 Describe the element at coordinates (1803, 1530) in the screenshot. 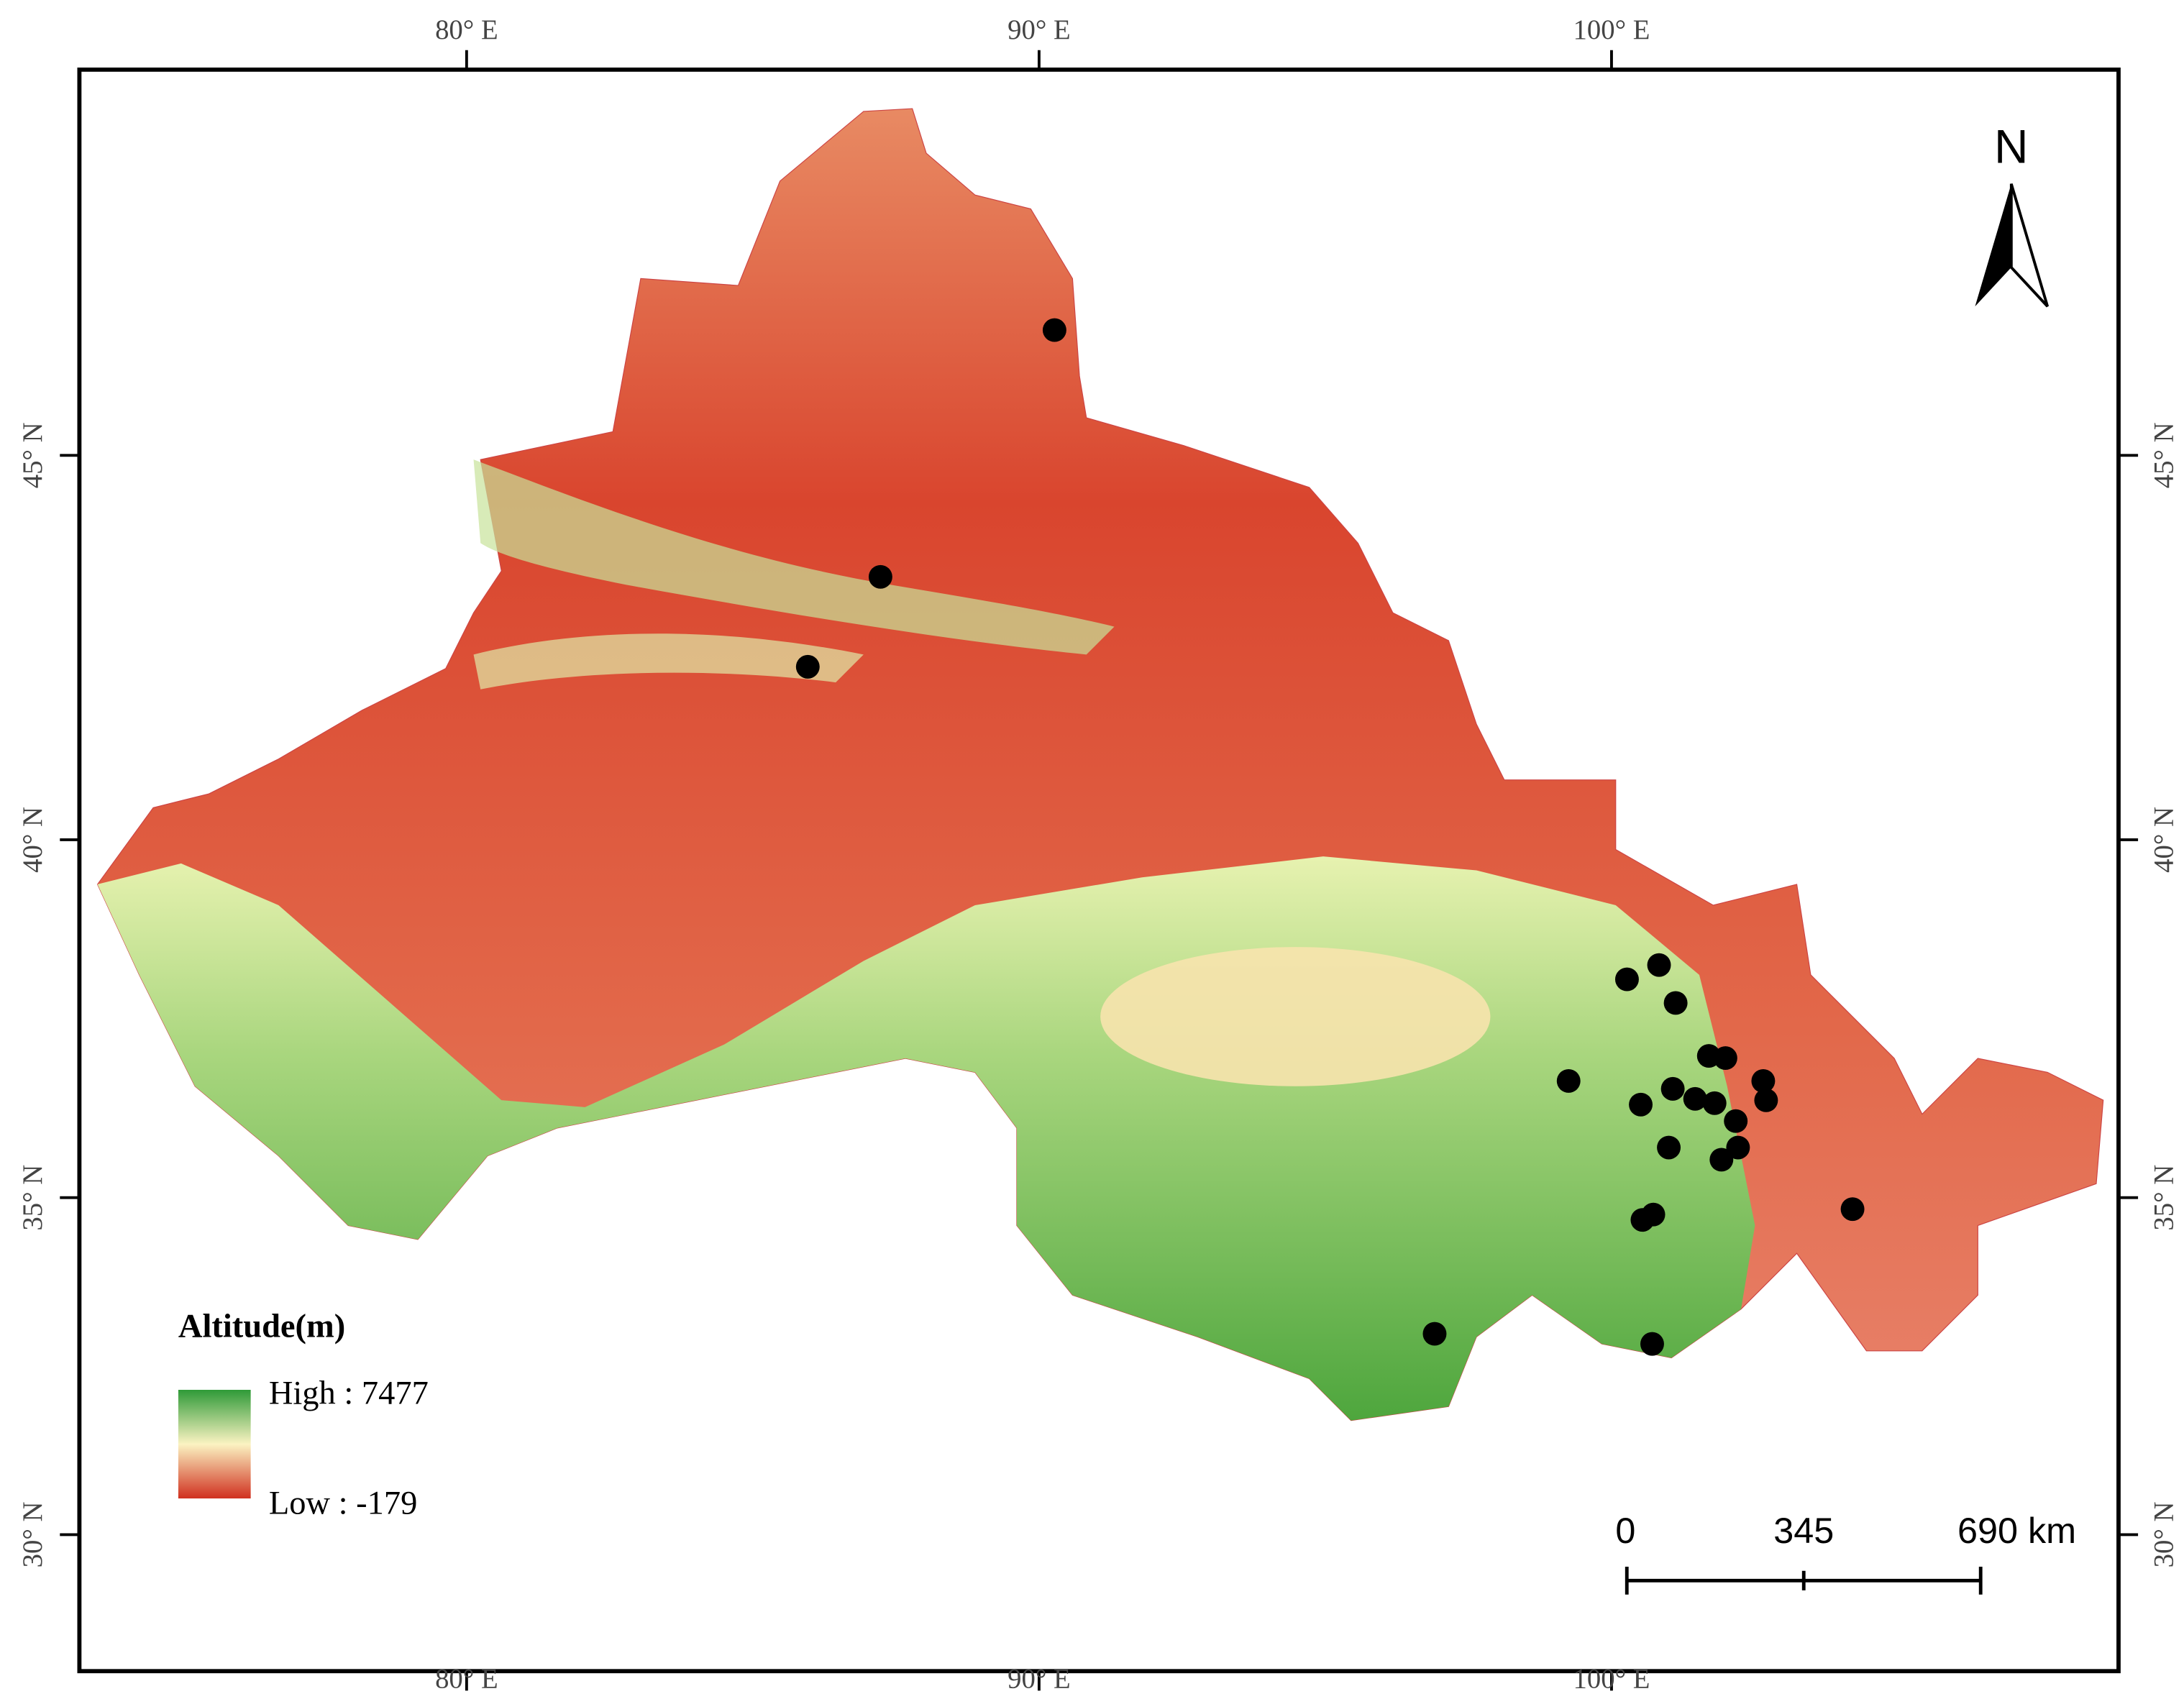

I see `scale-label: 345` at that location.